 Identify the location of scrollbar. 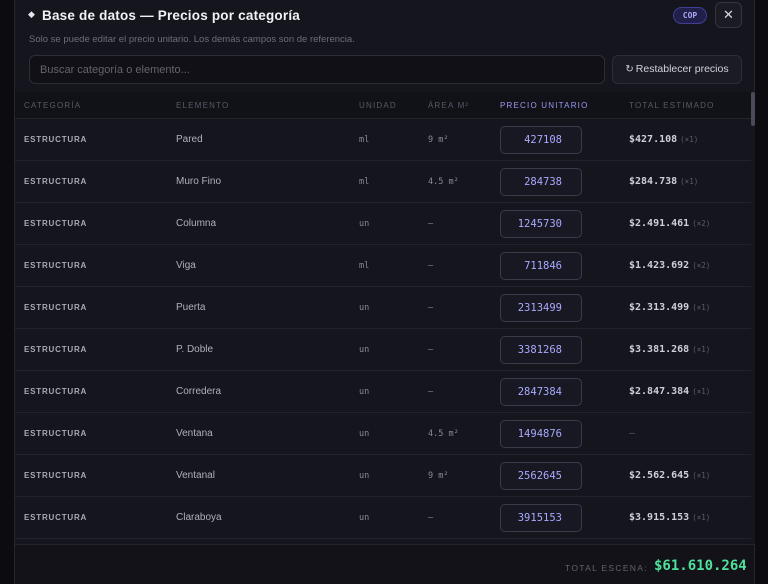
(753, 318).